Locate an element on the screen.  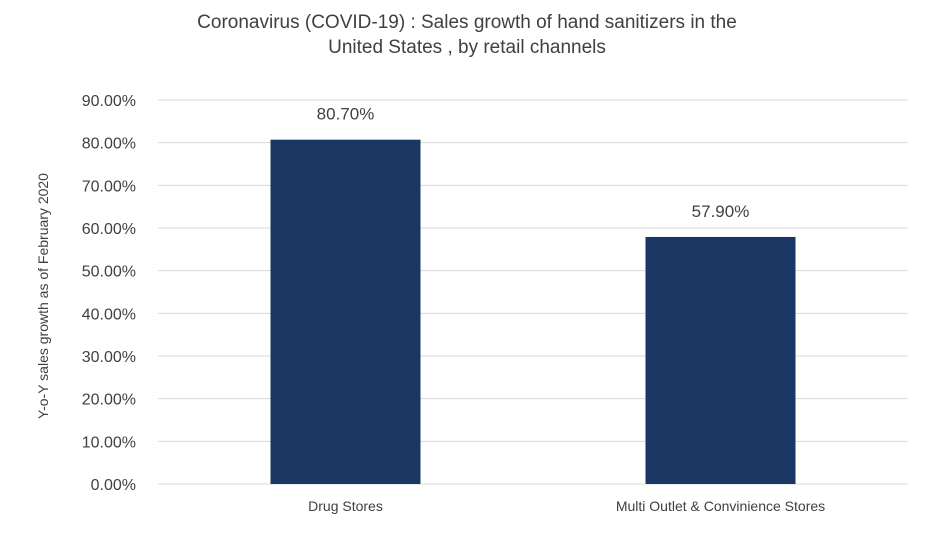
y-axis-label: Y-o-Y sales growth as of February 2020 is located at coordinates (43, 296).